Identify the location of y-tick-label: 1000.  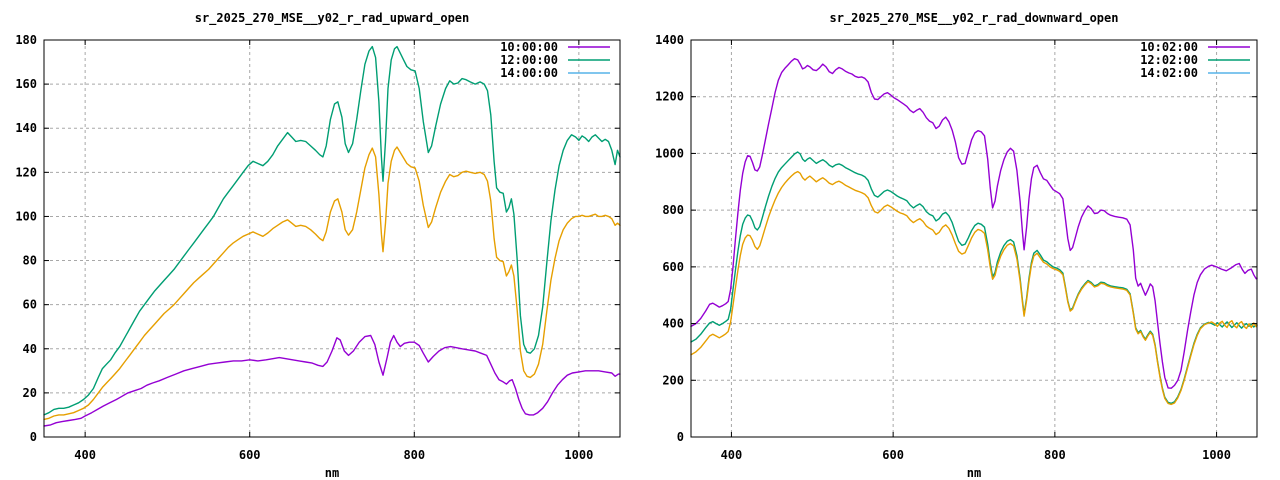
(669, 153).